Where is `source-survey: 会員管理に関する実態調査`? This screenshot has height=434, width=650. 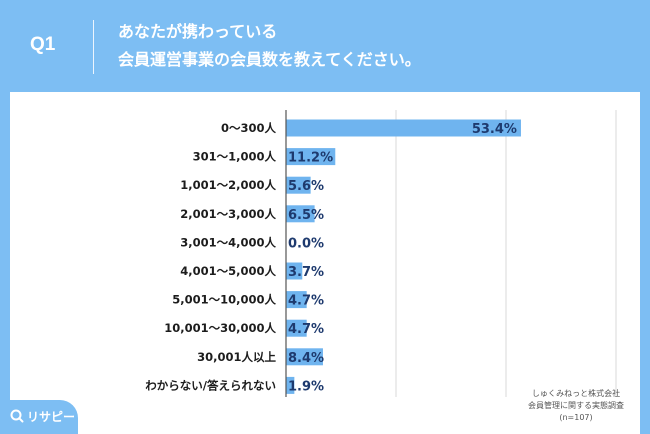
source-survey: 会員管理に関する実態調査 is located at coordinates (576, 405).